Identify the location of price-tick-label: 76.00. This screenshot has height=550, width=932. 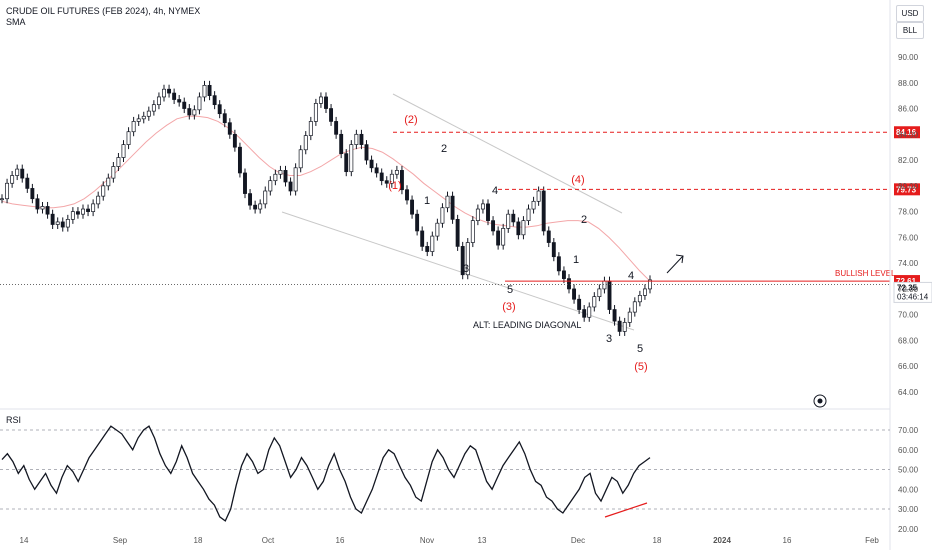
(908, 237).